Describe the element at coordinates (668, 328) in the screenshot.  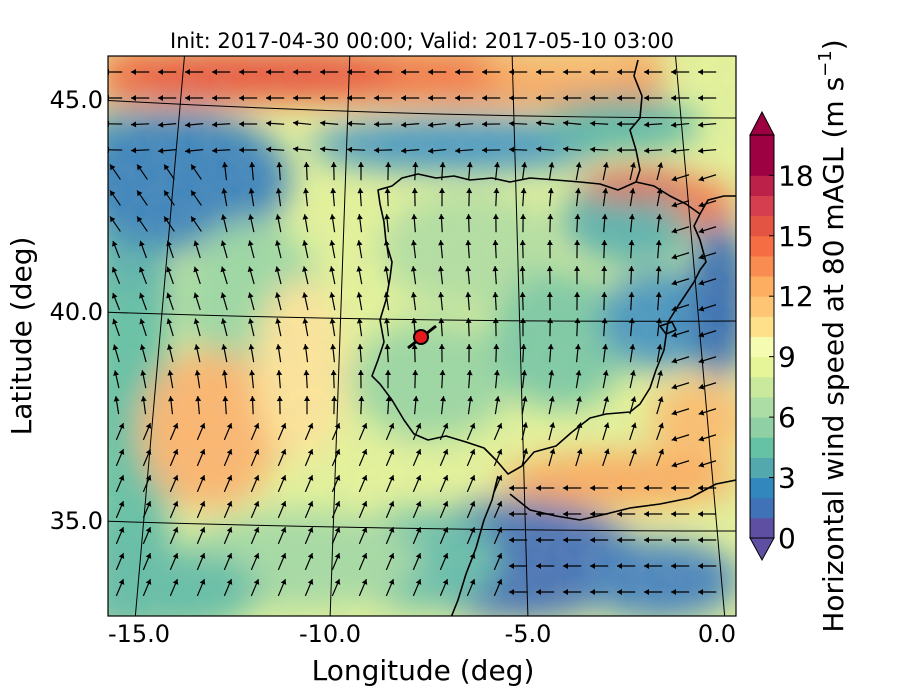
I see `balearic-island` at that location.